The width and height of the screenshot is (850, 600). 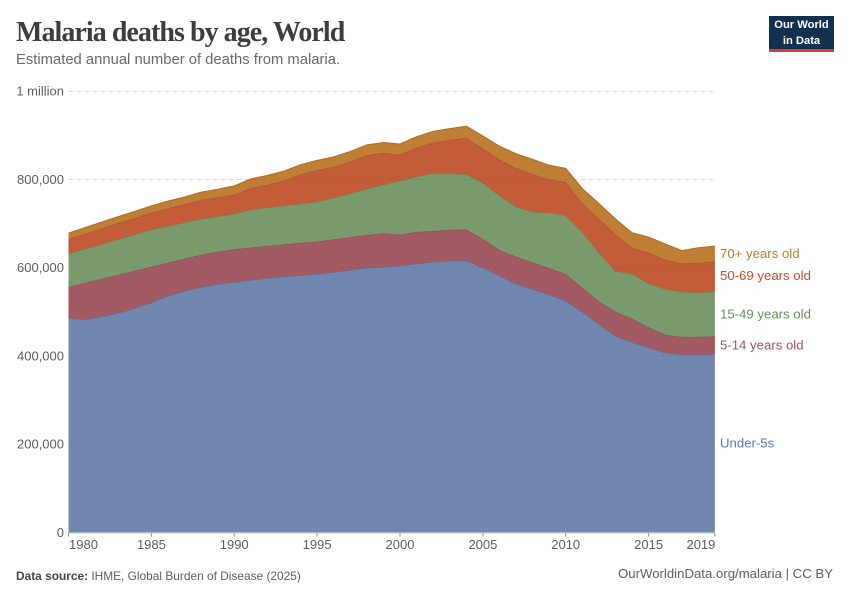 What do you see at coordinates (317, 544) in the screenshot?
I see `svg-text: 1995` at bounding box center [317, 544].